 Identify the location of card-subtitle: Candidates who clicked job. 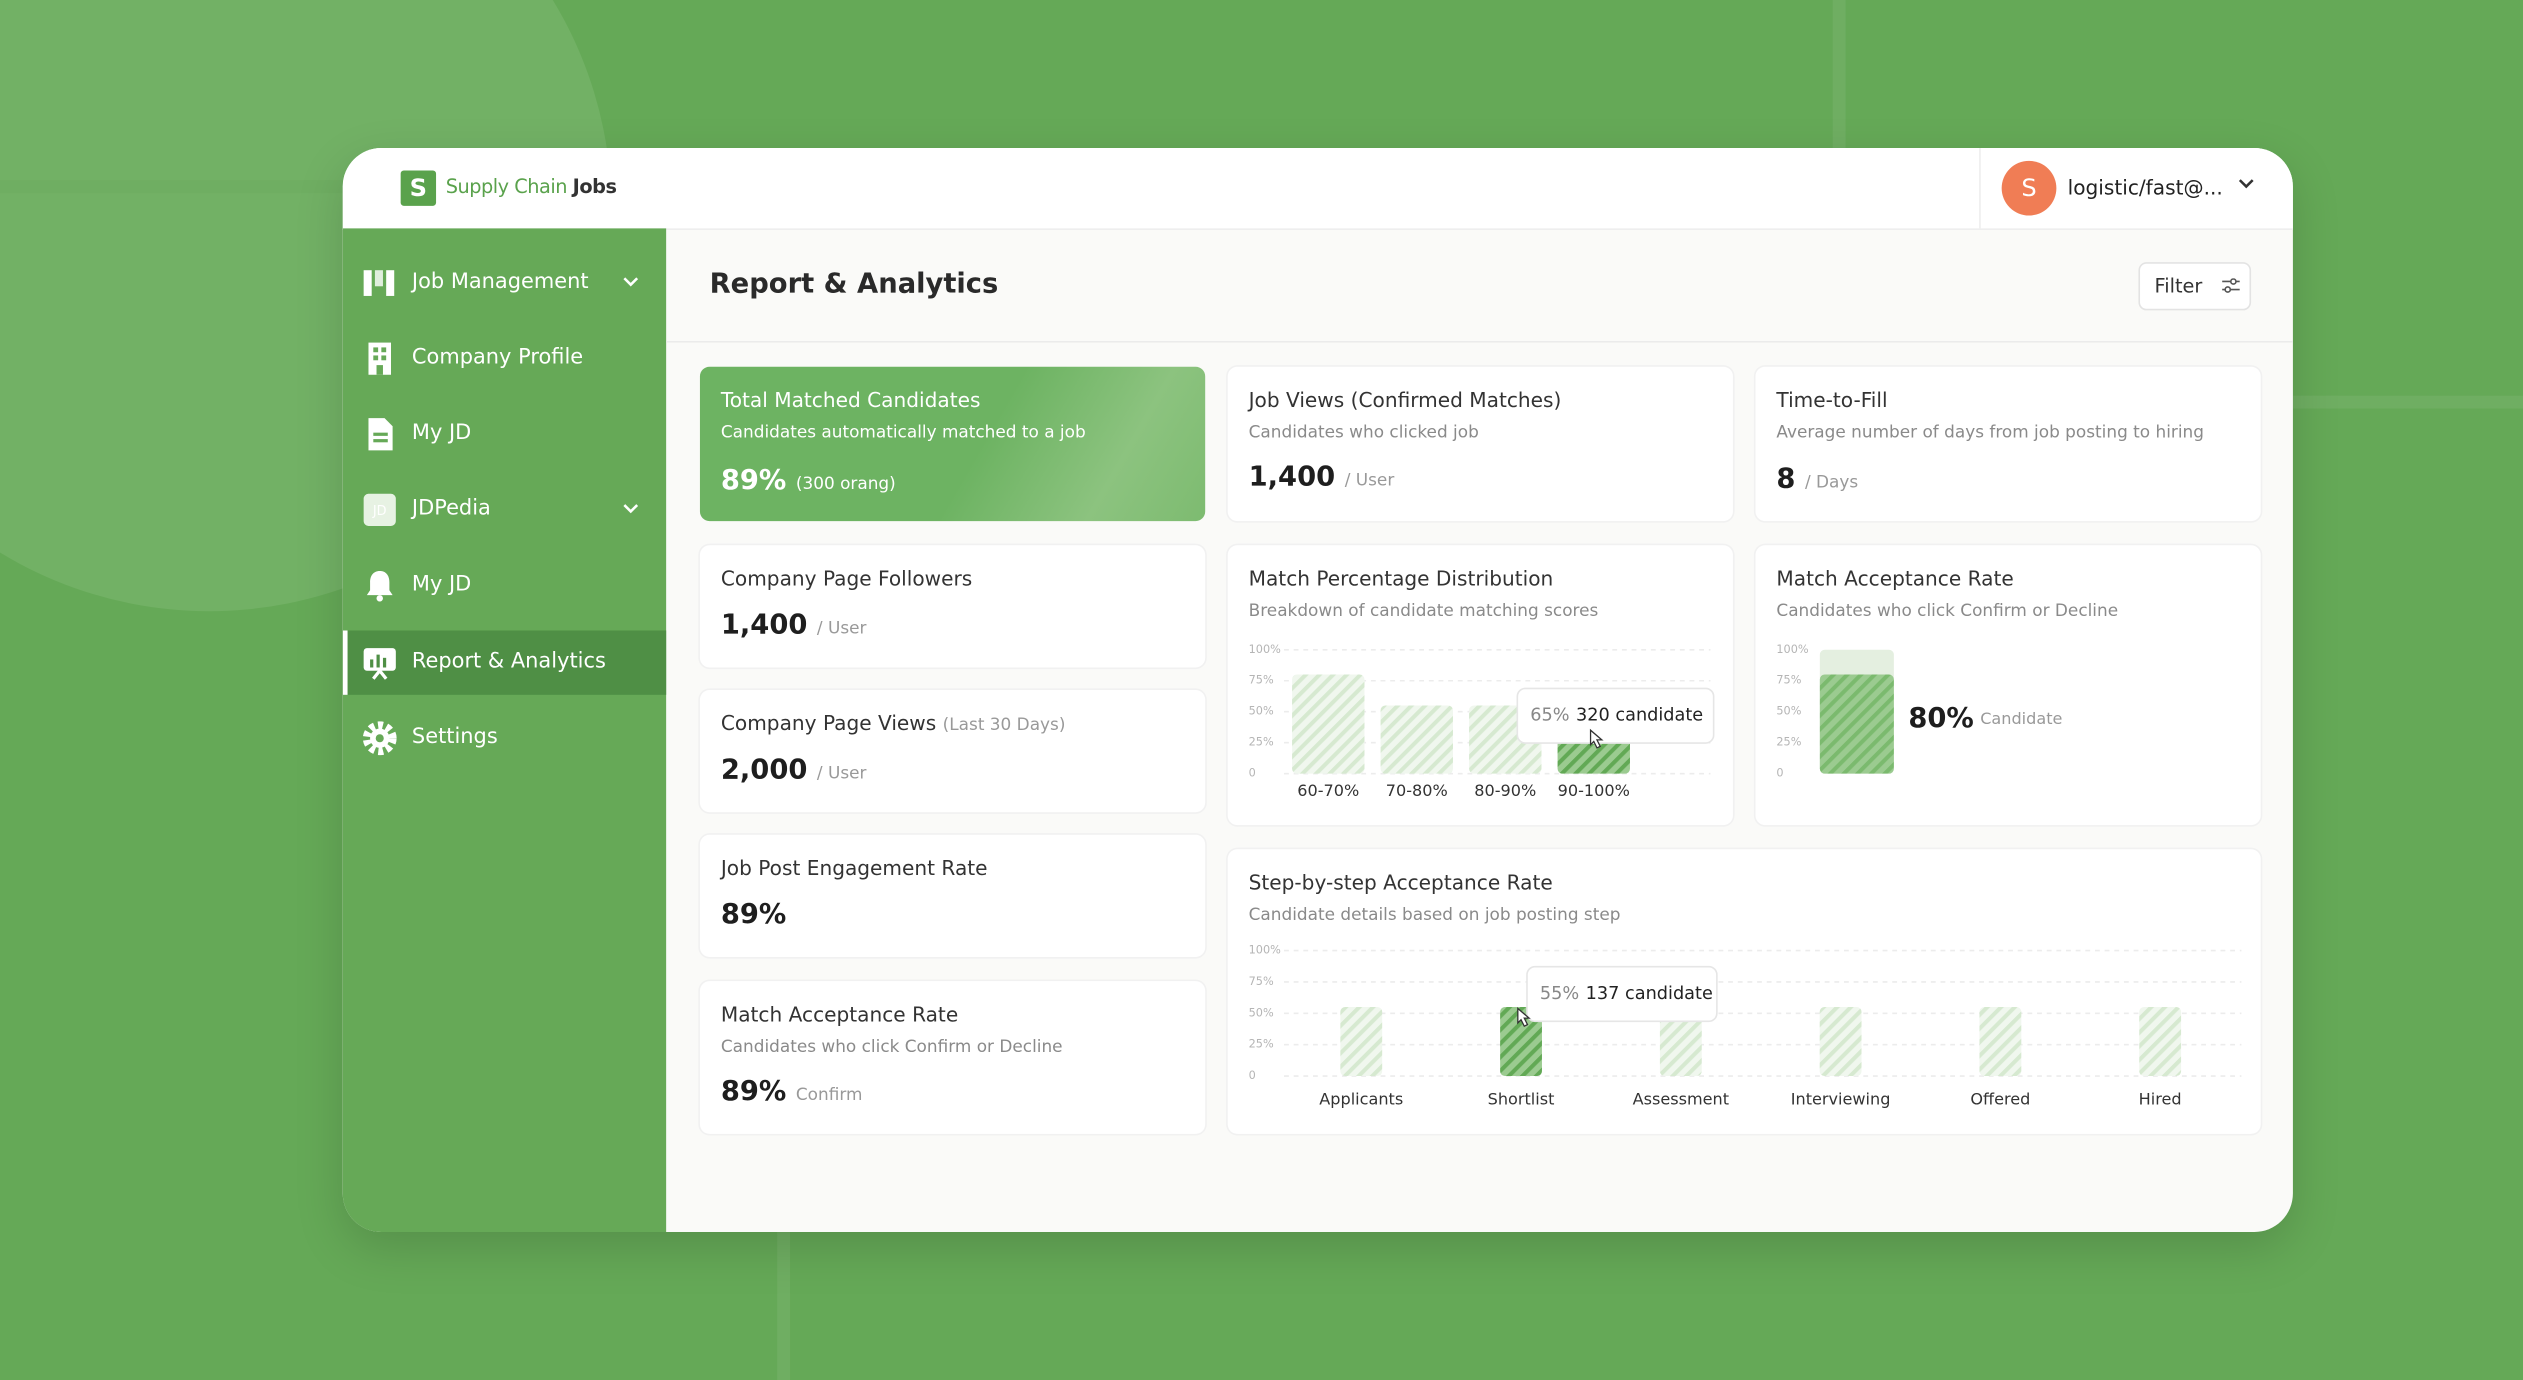
(1363, 433).